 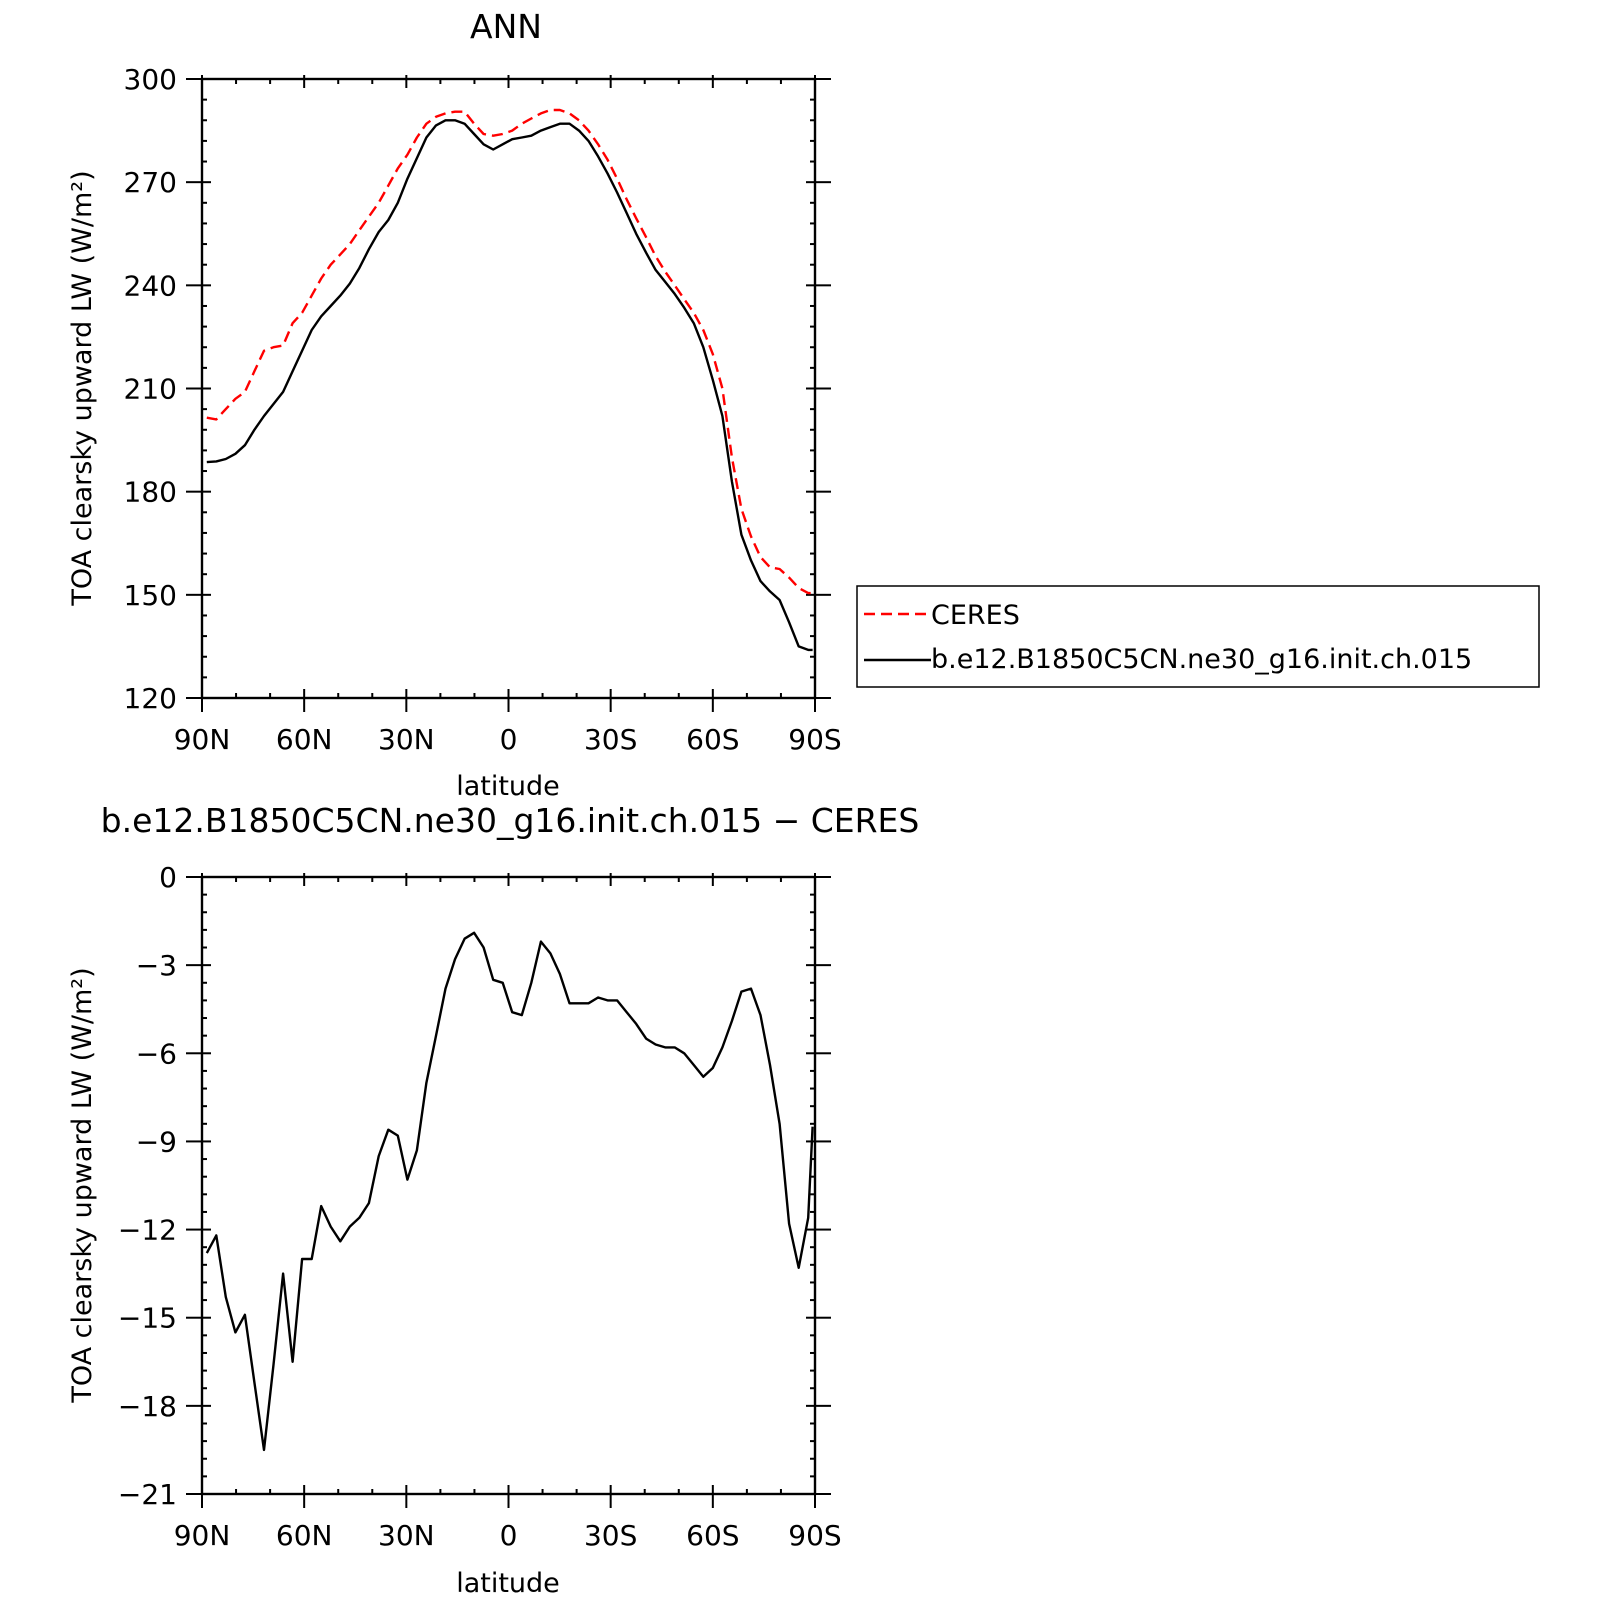 I want to click on y-tick-label: −9, so click(x=156, y=1141).